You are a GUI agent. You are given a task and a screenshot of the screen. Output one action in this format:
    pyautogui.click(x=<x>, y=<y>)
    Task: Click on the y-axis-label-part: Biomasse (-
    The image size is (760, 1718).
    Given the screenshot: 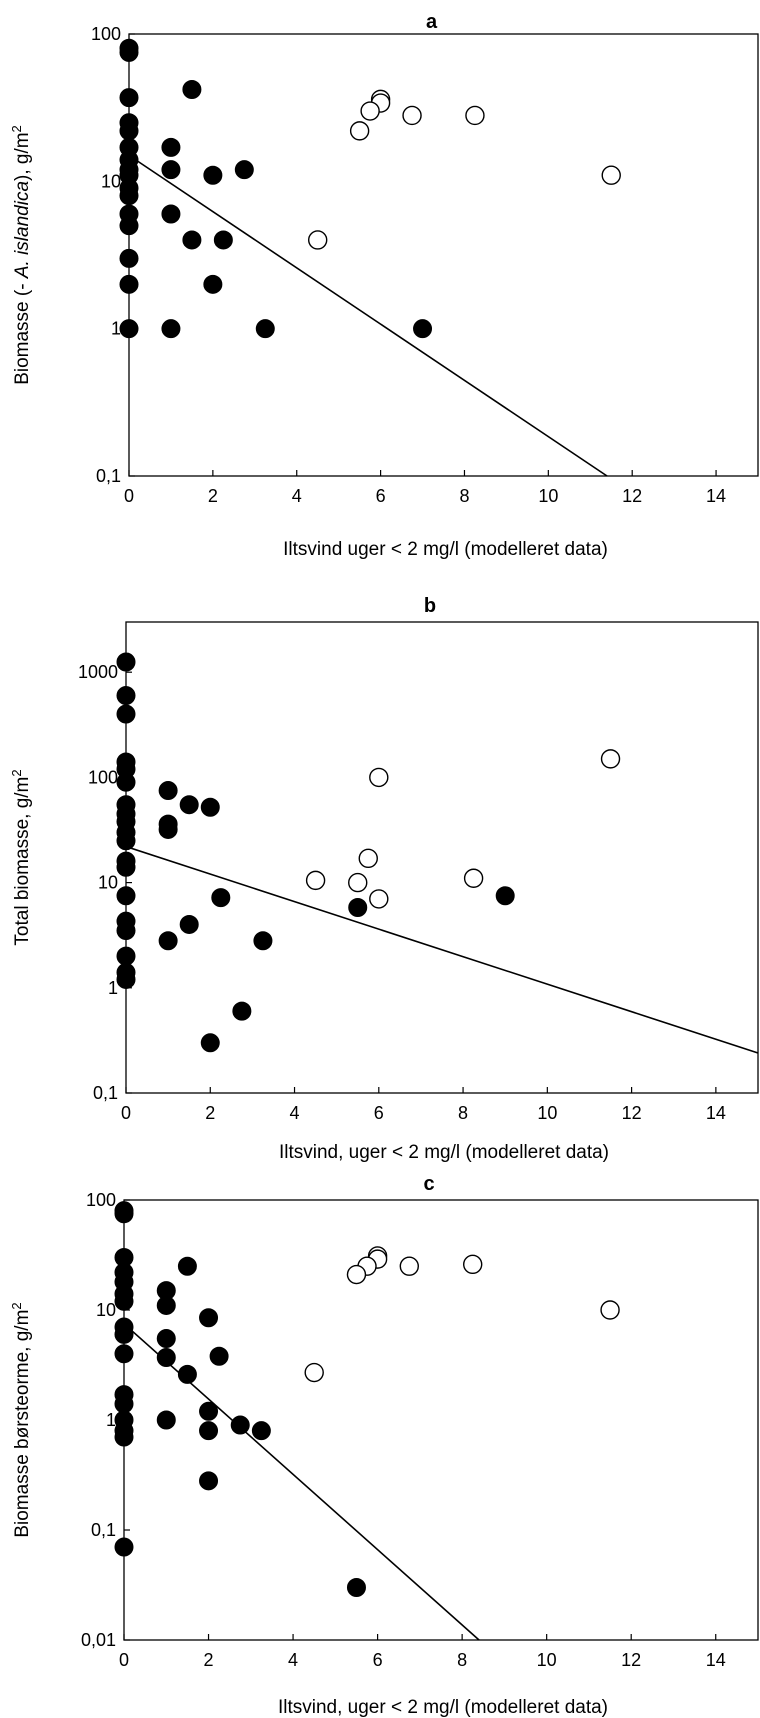 What is the action you would take?
    pyautogui.click(x=22, y=331)
    